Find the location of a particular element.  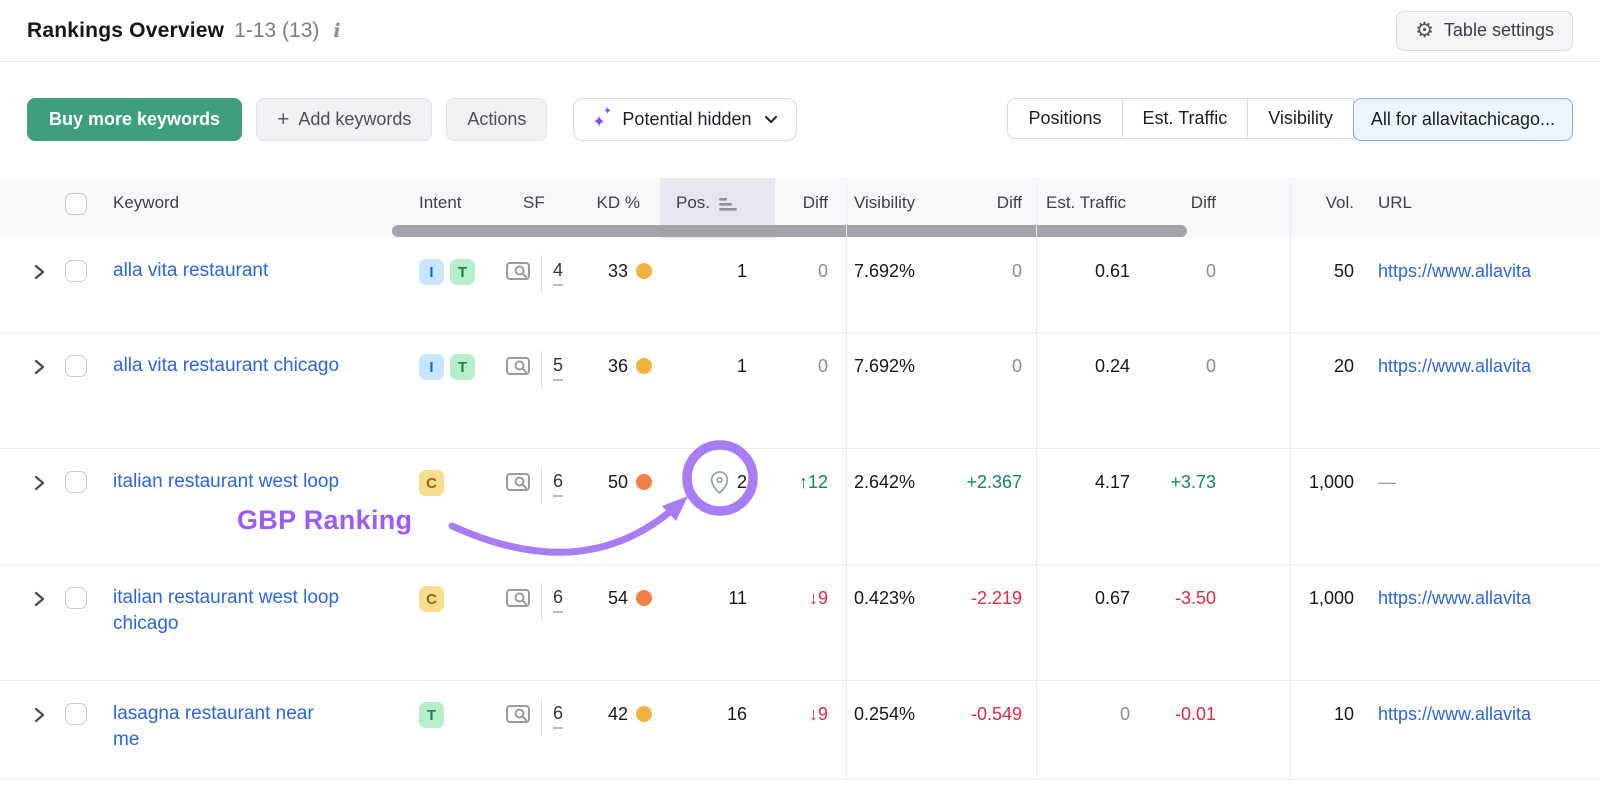

select-all-checkbox is located at coordinates (76, 204).